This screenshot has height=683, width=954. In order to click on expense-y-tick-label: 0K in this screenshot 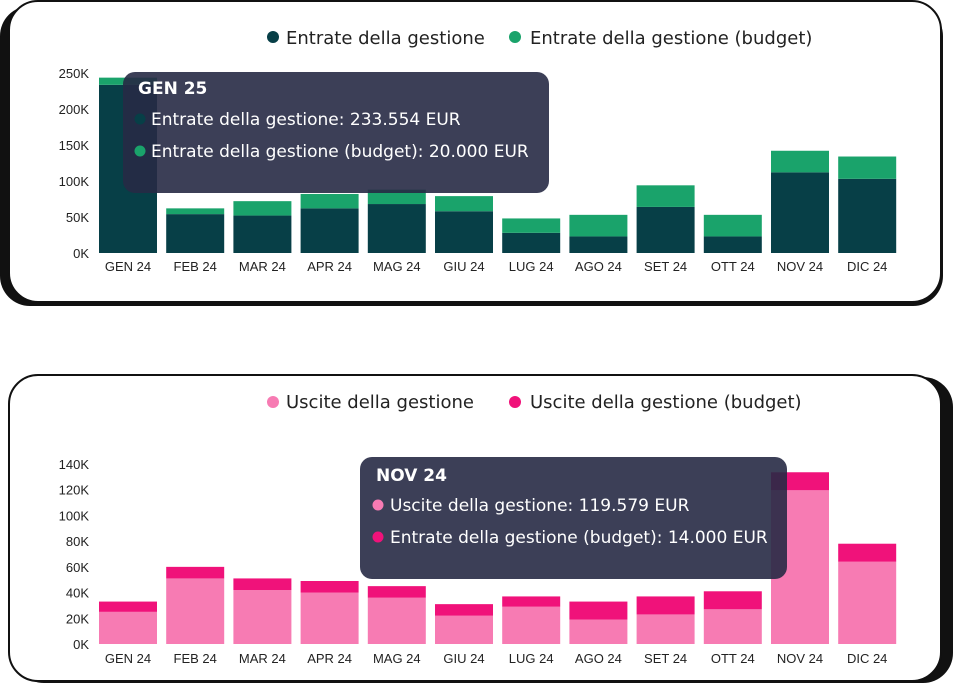, I will do `click(81, 644)`.